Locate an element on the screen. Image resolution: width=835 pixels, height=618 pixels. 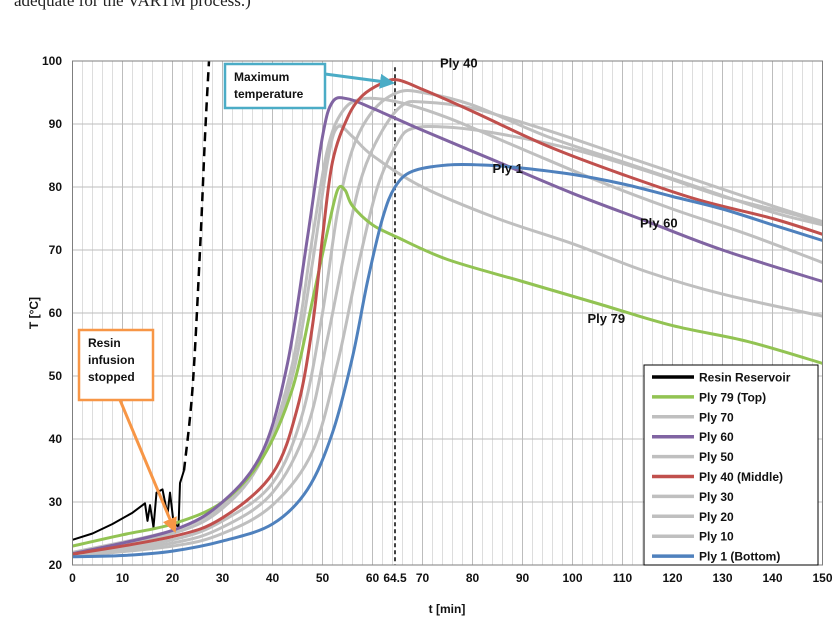
y-tick-label: 100 is located at coordinates (52, 61).